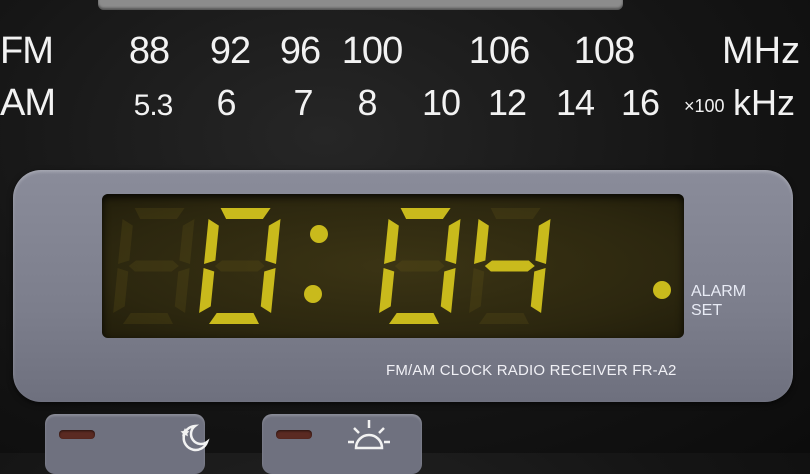  What do you see at coordinates (303, 102) in the screenshot?
I see `am-tick: 7` at bounding box center [303, 102].